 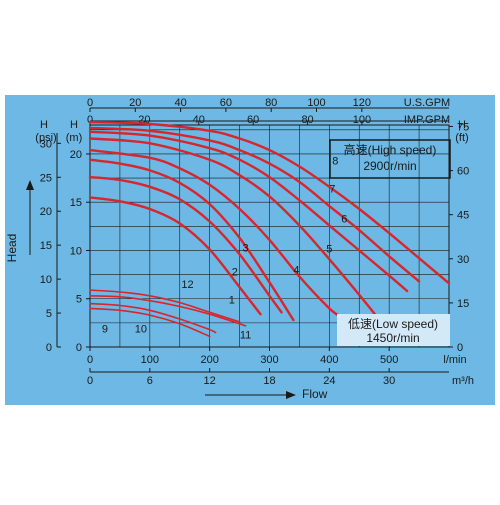 What do you see at coordinates (150, 381) in the screenshot?
I see `m3h-tick-label: 6` at bounding box center [150, 381].